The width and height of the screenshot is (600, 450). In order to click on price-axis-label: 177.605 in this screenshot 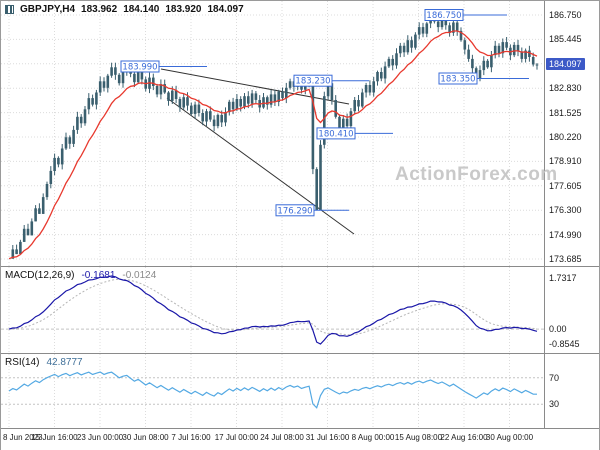, I will do `click(565, 185)`.